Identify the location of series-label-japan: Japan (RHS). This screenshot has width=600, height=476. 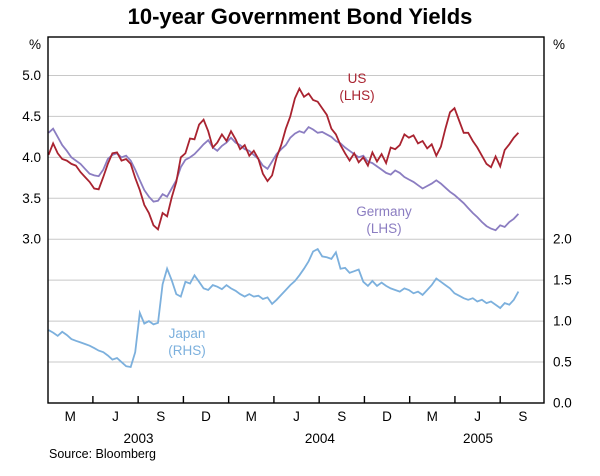
(187, 342).